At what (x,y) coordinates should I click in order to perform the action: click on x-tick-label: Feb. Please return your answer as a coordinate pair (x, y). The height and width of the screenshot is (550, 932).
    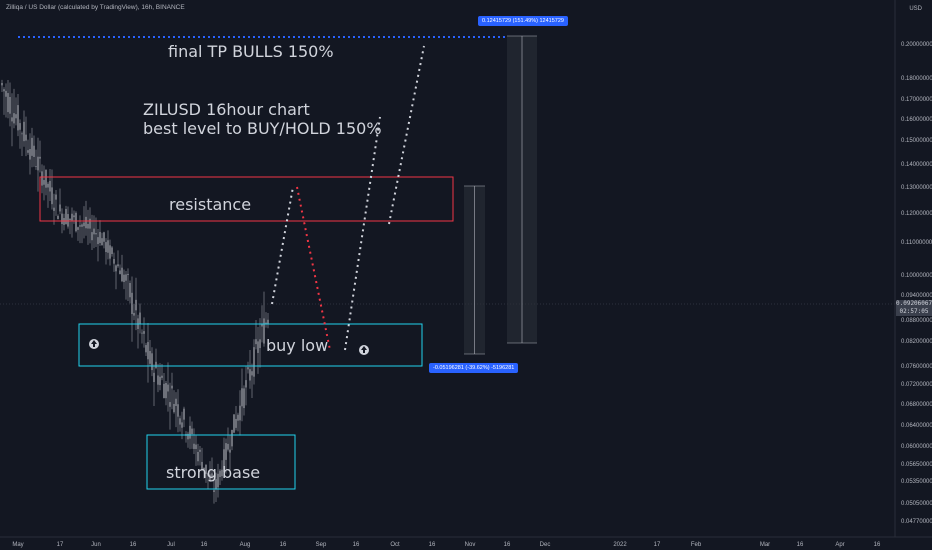
    Looking at the image, I should click on (696, 545).